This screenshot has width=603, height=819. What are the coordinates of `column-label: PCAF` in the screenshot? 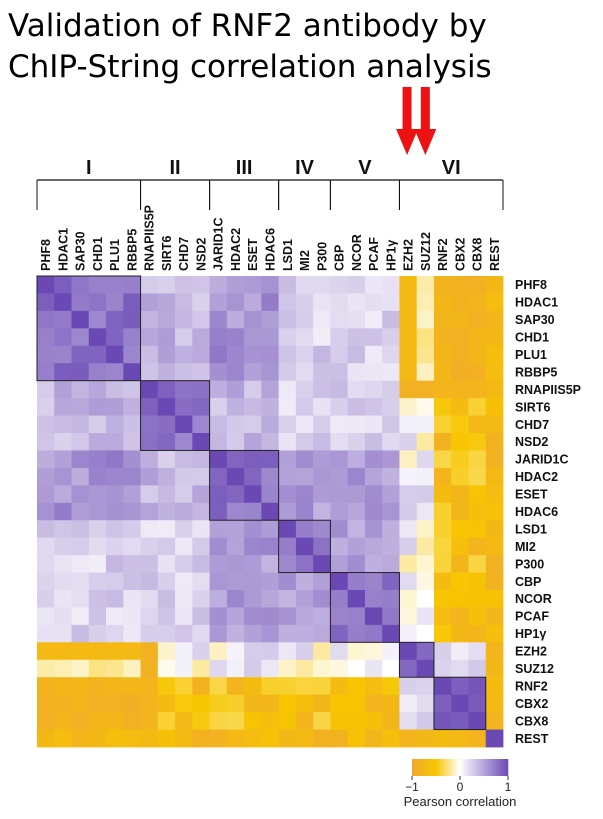 It's located at (374, 254).